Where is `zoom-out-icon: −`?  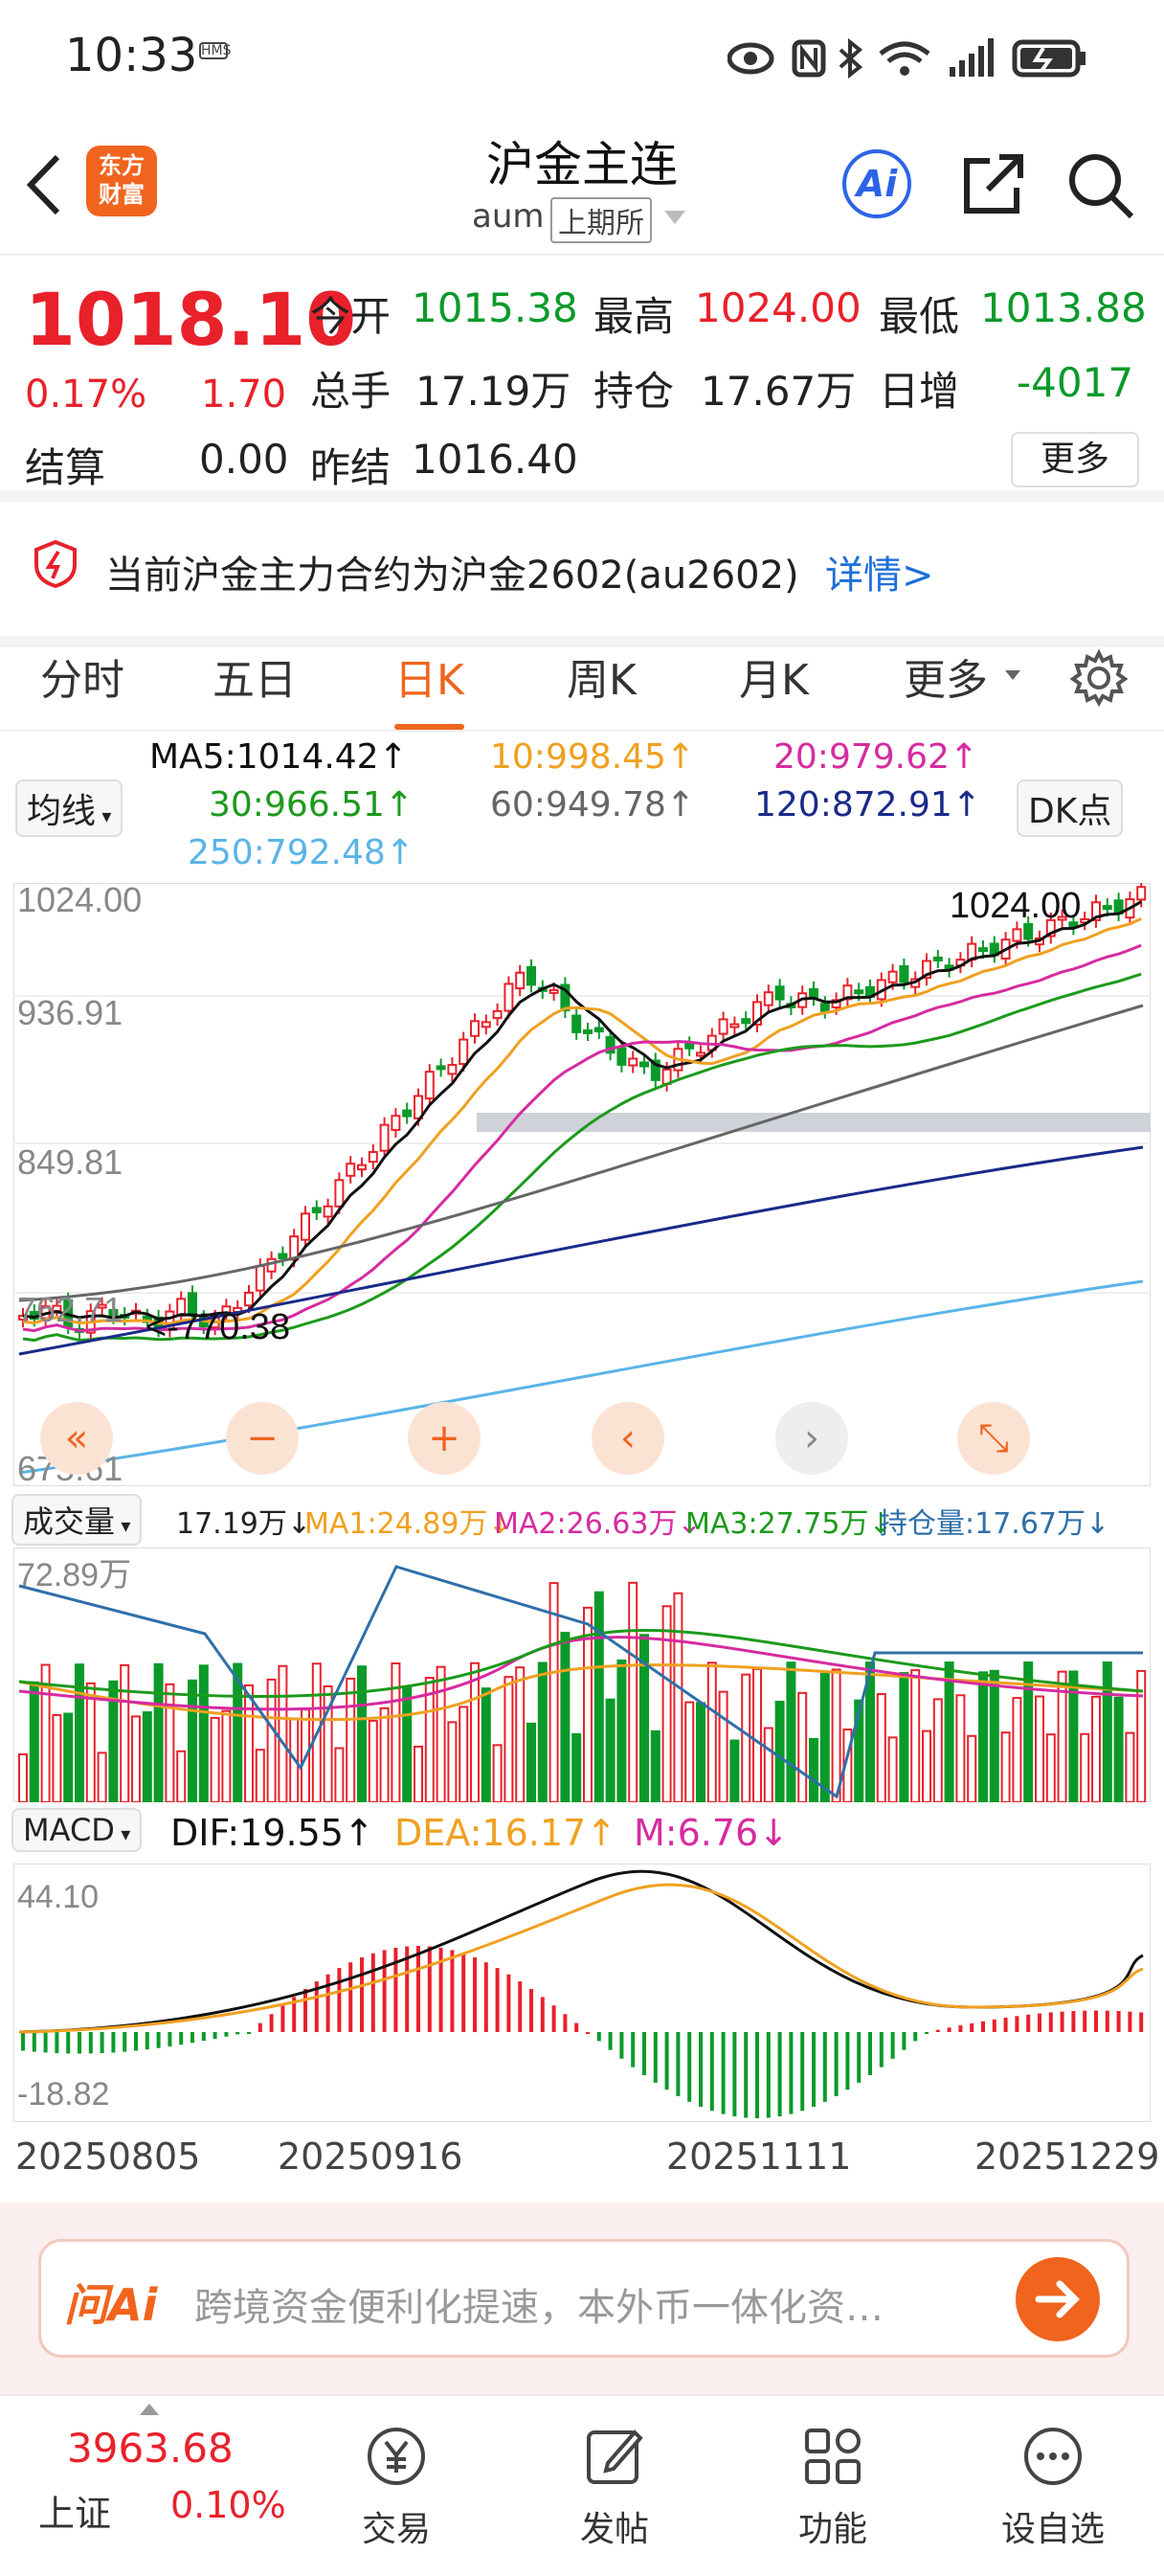 zoom-out-icon: − is located at coordinates (262, 1438).